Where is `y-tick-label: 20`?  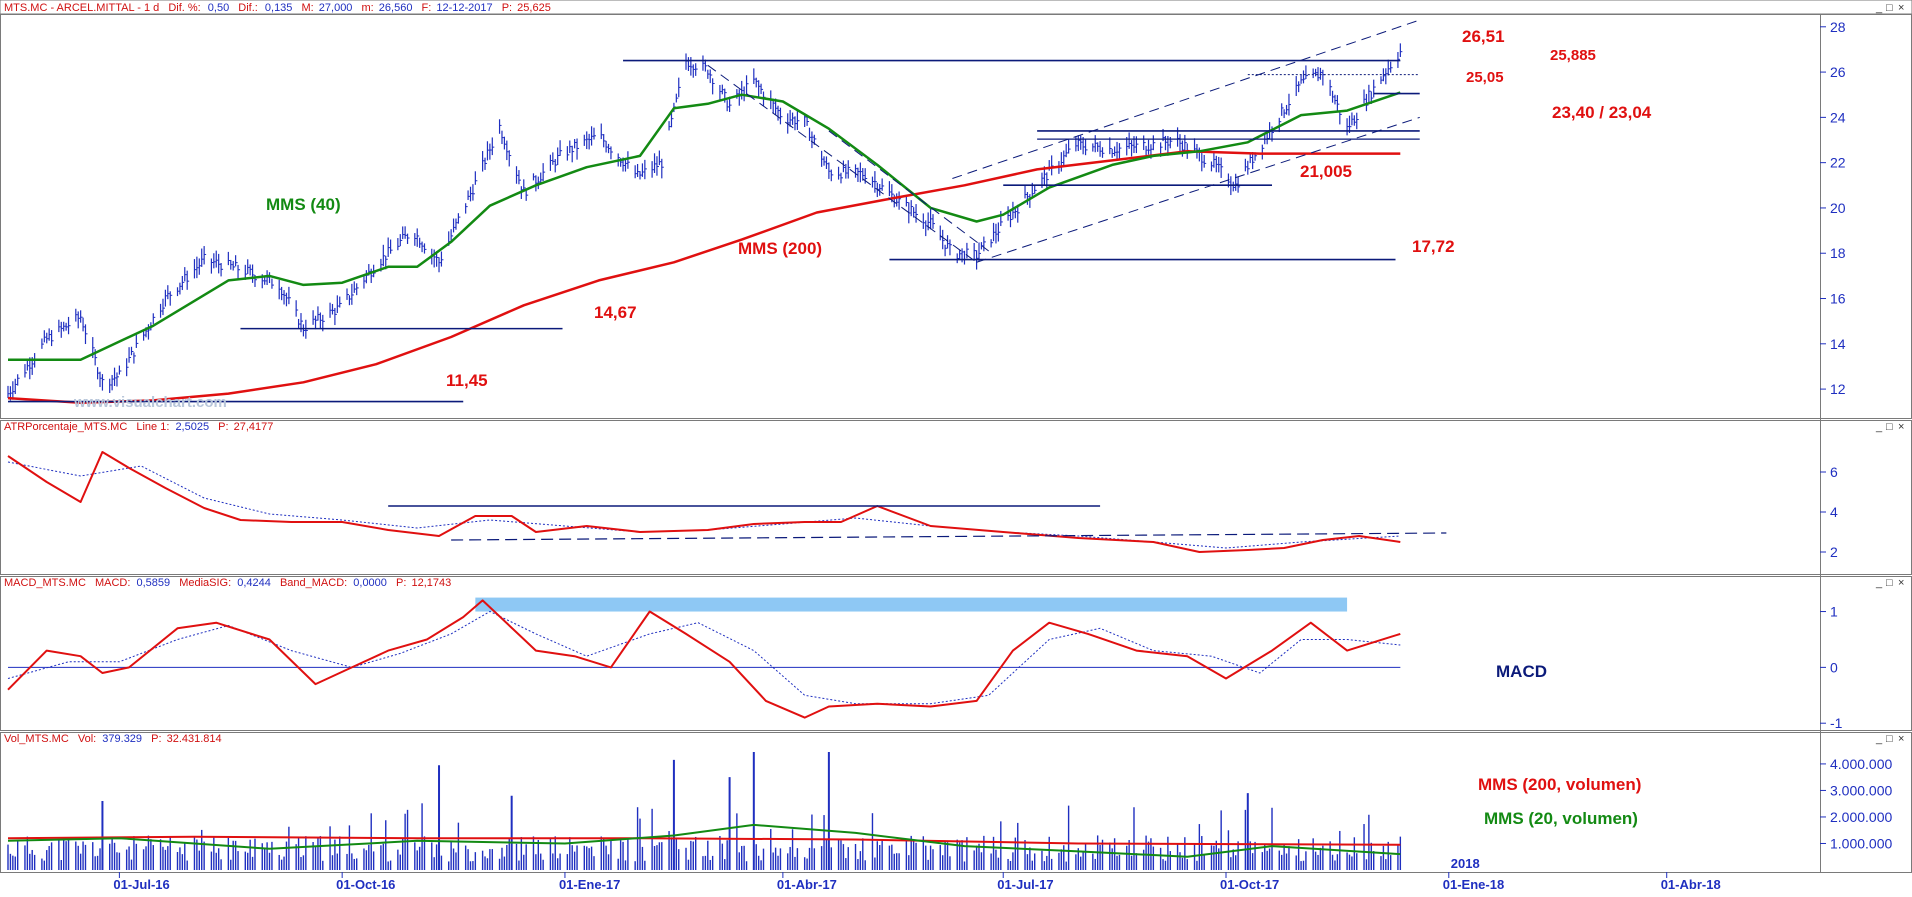
y-tick-label: 20 is located at coordinates (1838, 208).